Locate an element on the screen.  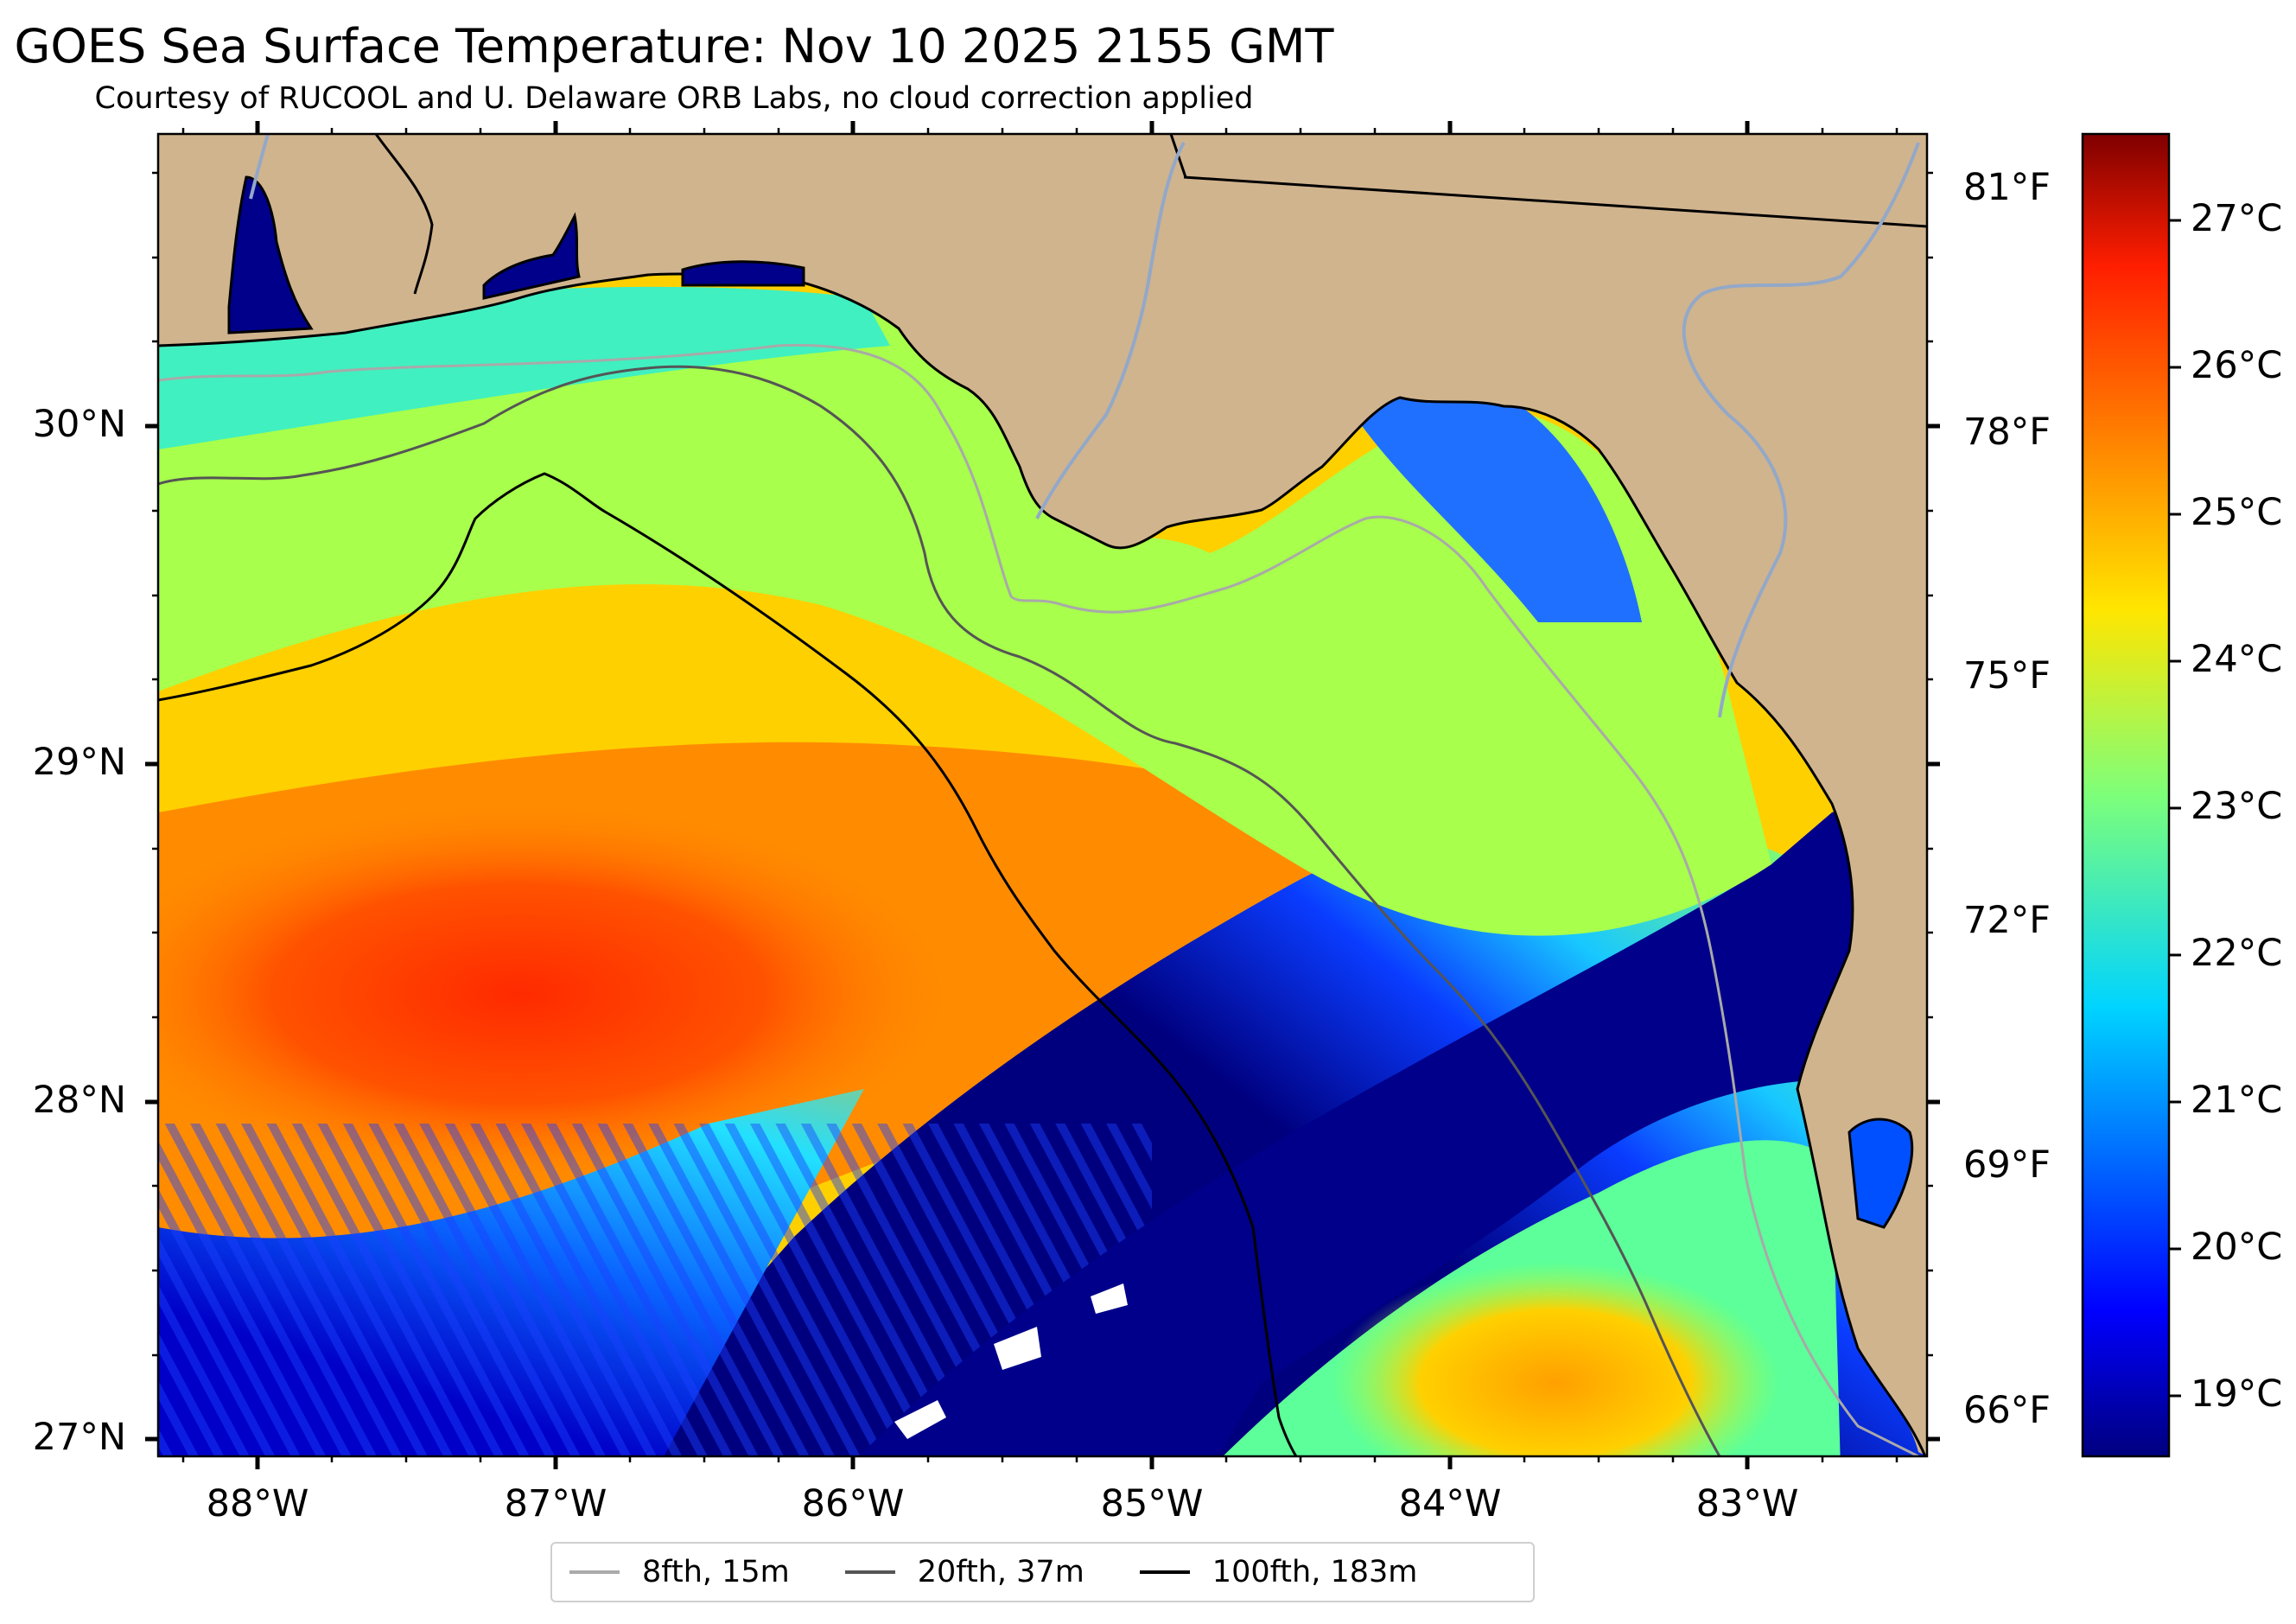
lat-label-28: 28°N is located at coordinates (79, 1100).